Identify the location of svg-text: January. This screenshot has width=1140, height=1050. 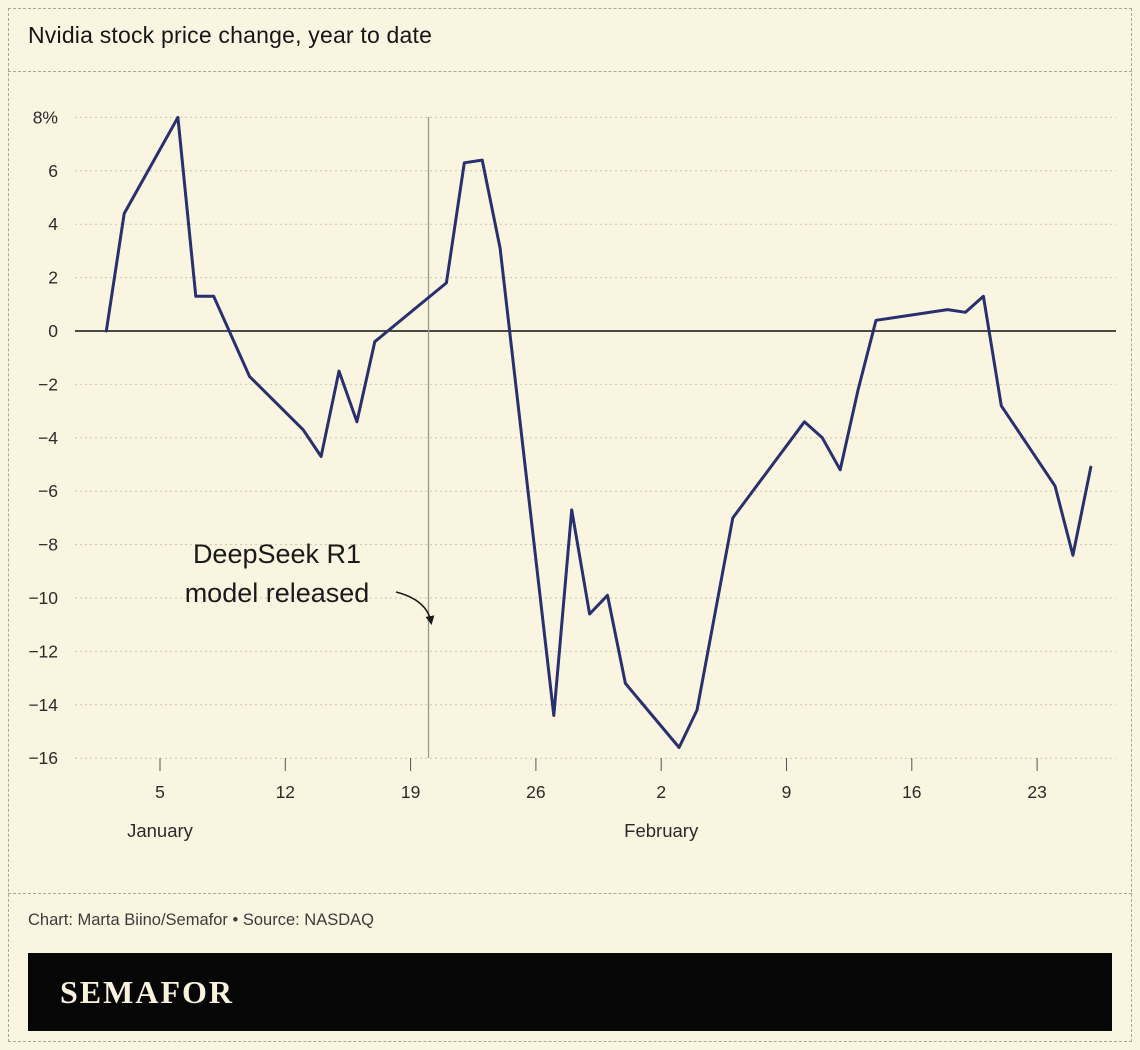
(160, 830).